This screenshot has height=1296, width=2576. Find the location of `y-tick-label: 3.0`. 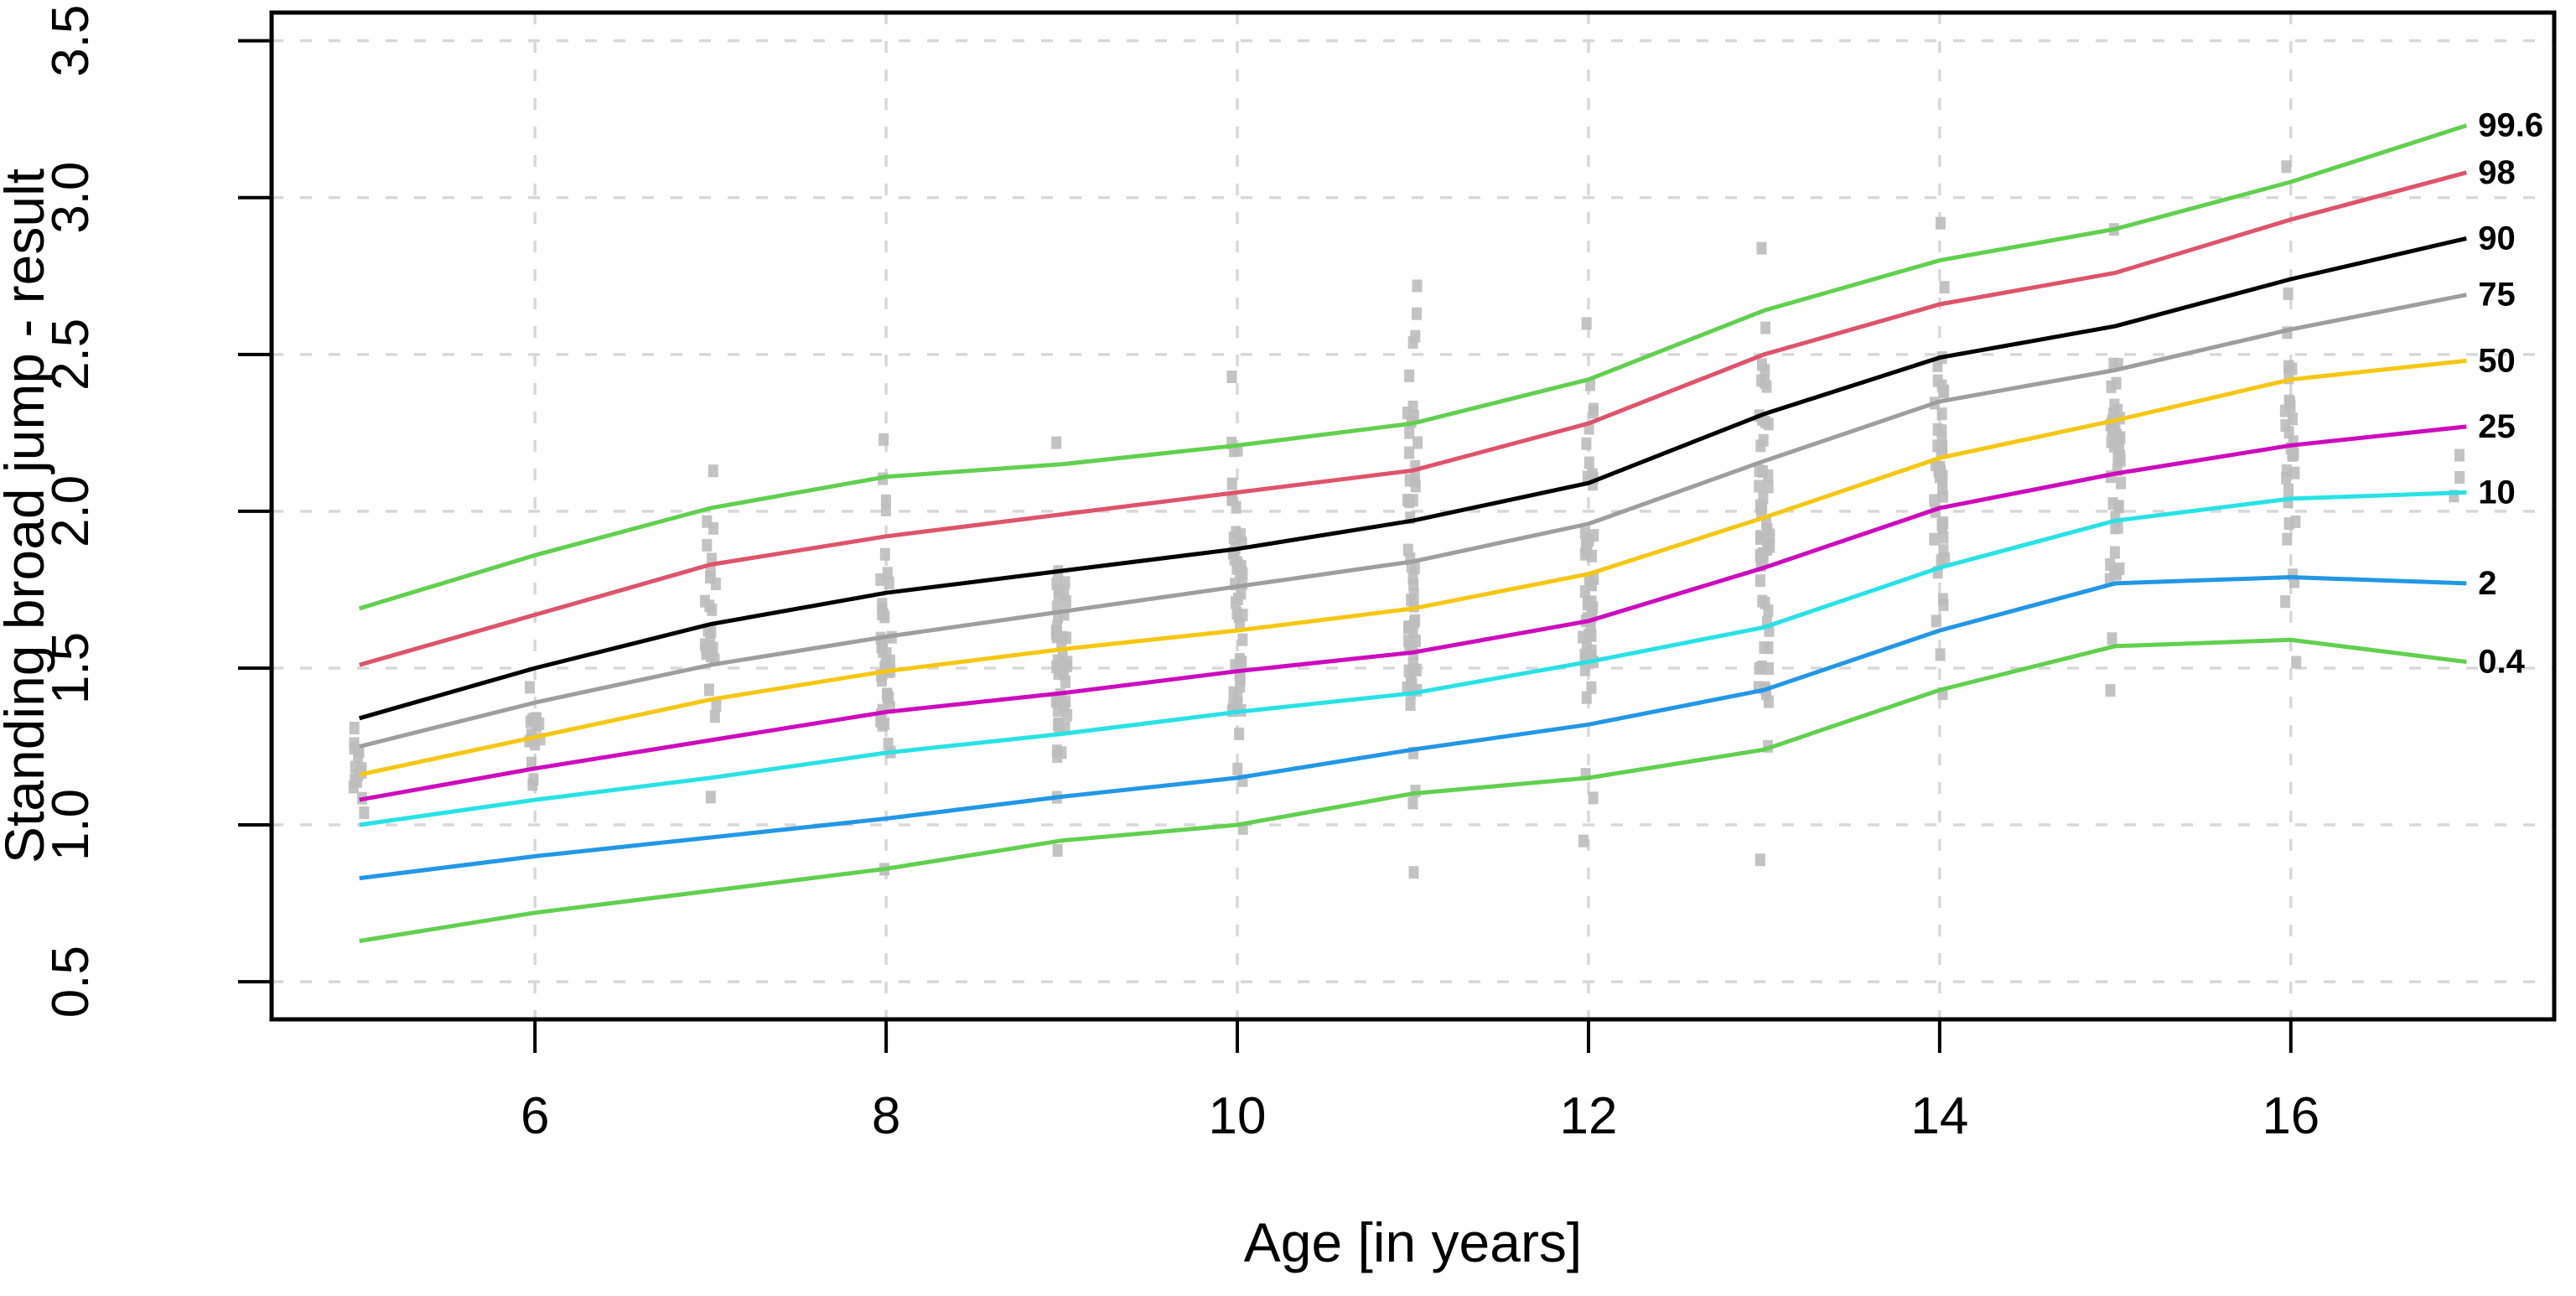

y-tick-label: 3.0 is located at coordinates (71, 198).